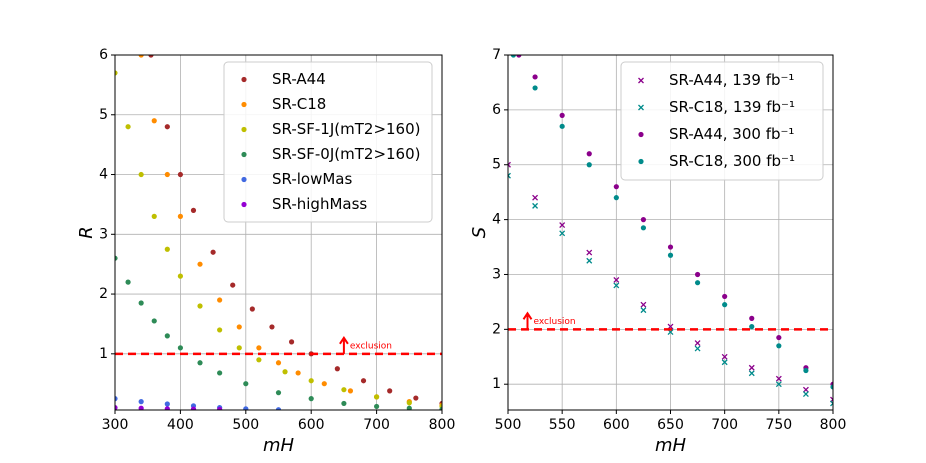  Describe the element at coordinates (496, 165) in the screenshot. I see `y-tick-label: 5` at that location.